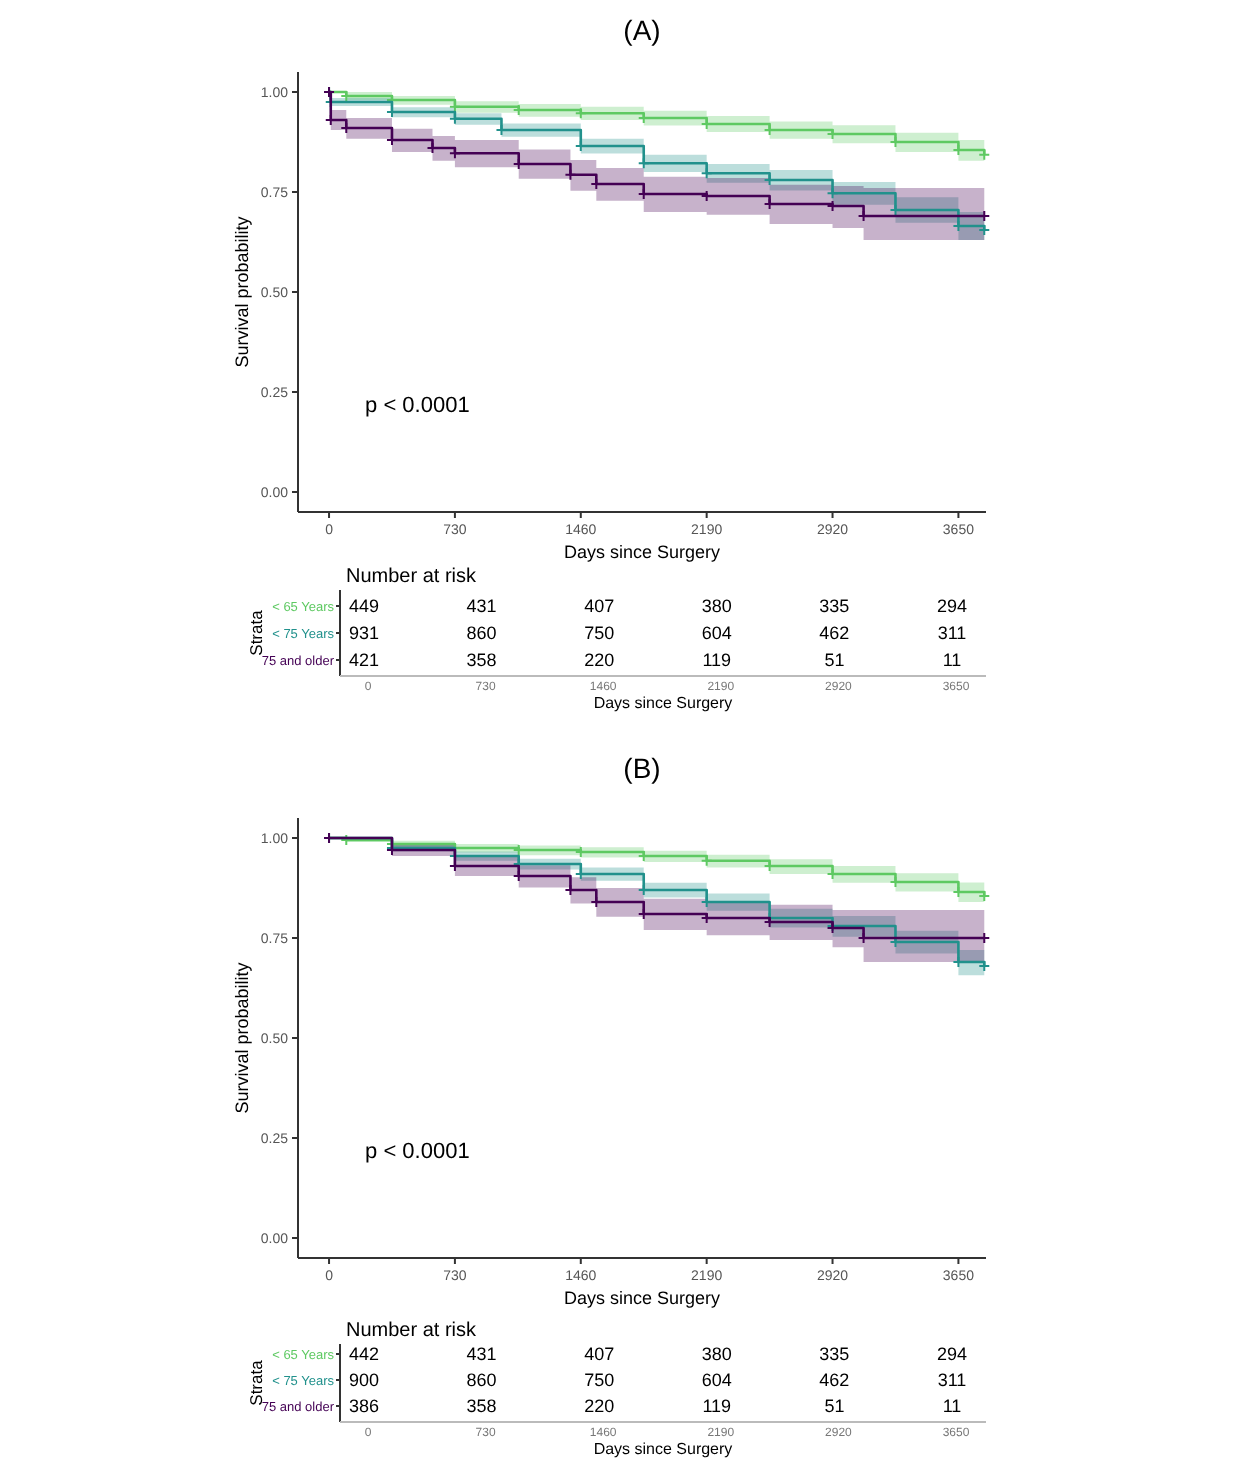  Describe the element at coordinates (364, 606) in the screenshot. I see `data-label: 449` at that location.